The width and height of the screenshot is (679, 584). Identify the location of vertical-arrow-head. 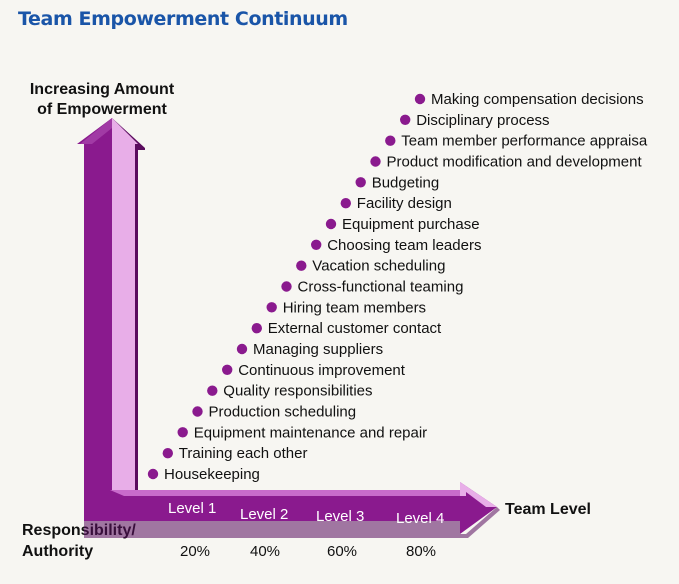
(96, 131).